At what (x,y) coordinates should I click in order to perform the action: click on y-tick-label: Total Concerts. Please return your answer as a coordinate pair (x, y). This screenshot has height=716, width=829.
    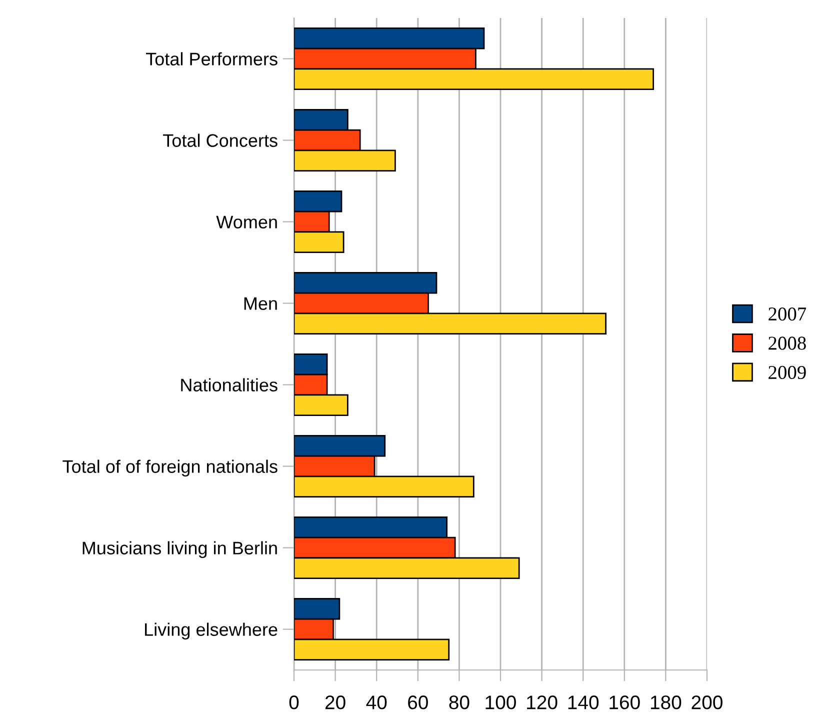
    Looking at the image, I should click on (220, 140).